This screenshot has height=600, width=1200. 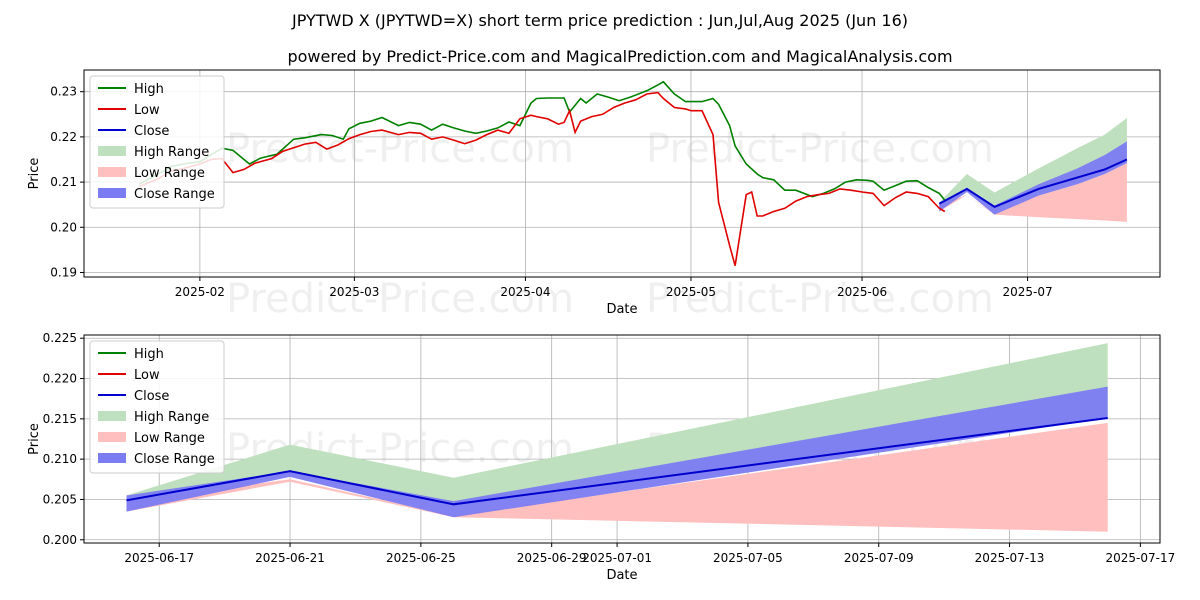 I want to click on y-tick-label: 0.220, so click(x=60, y=379).